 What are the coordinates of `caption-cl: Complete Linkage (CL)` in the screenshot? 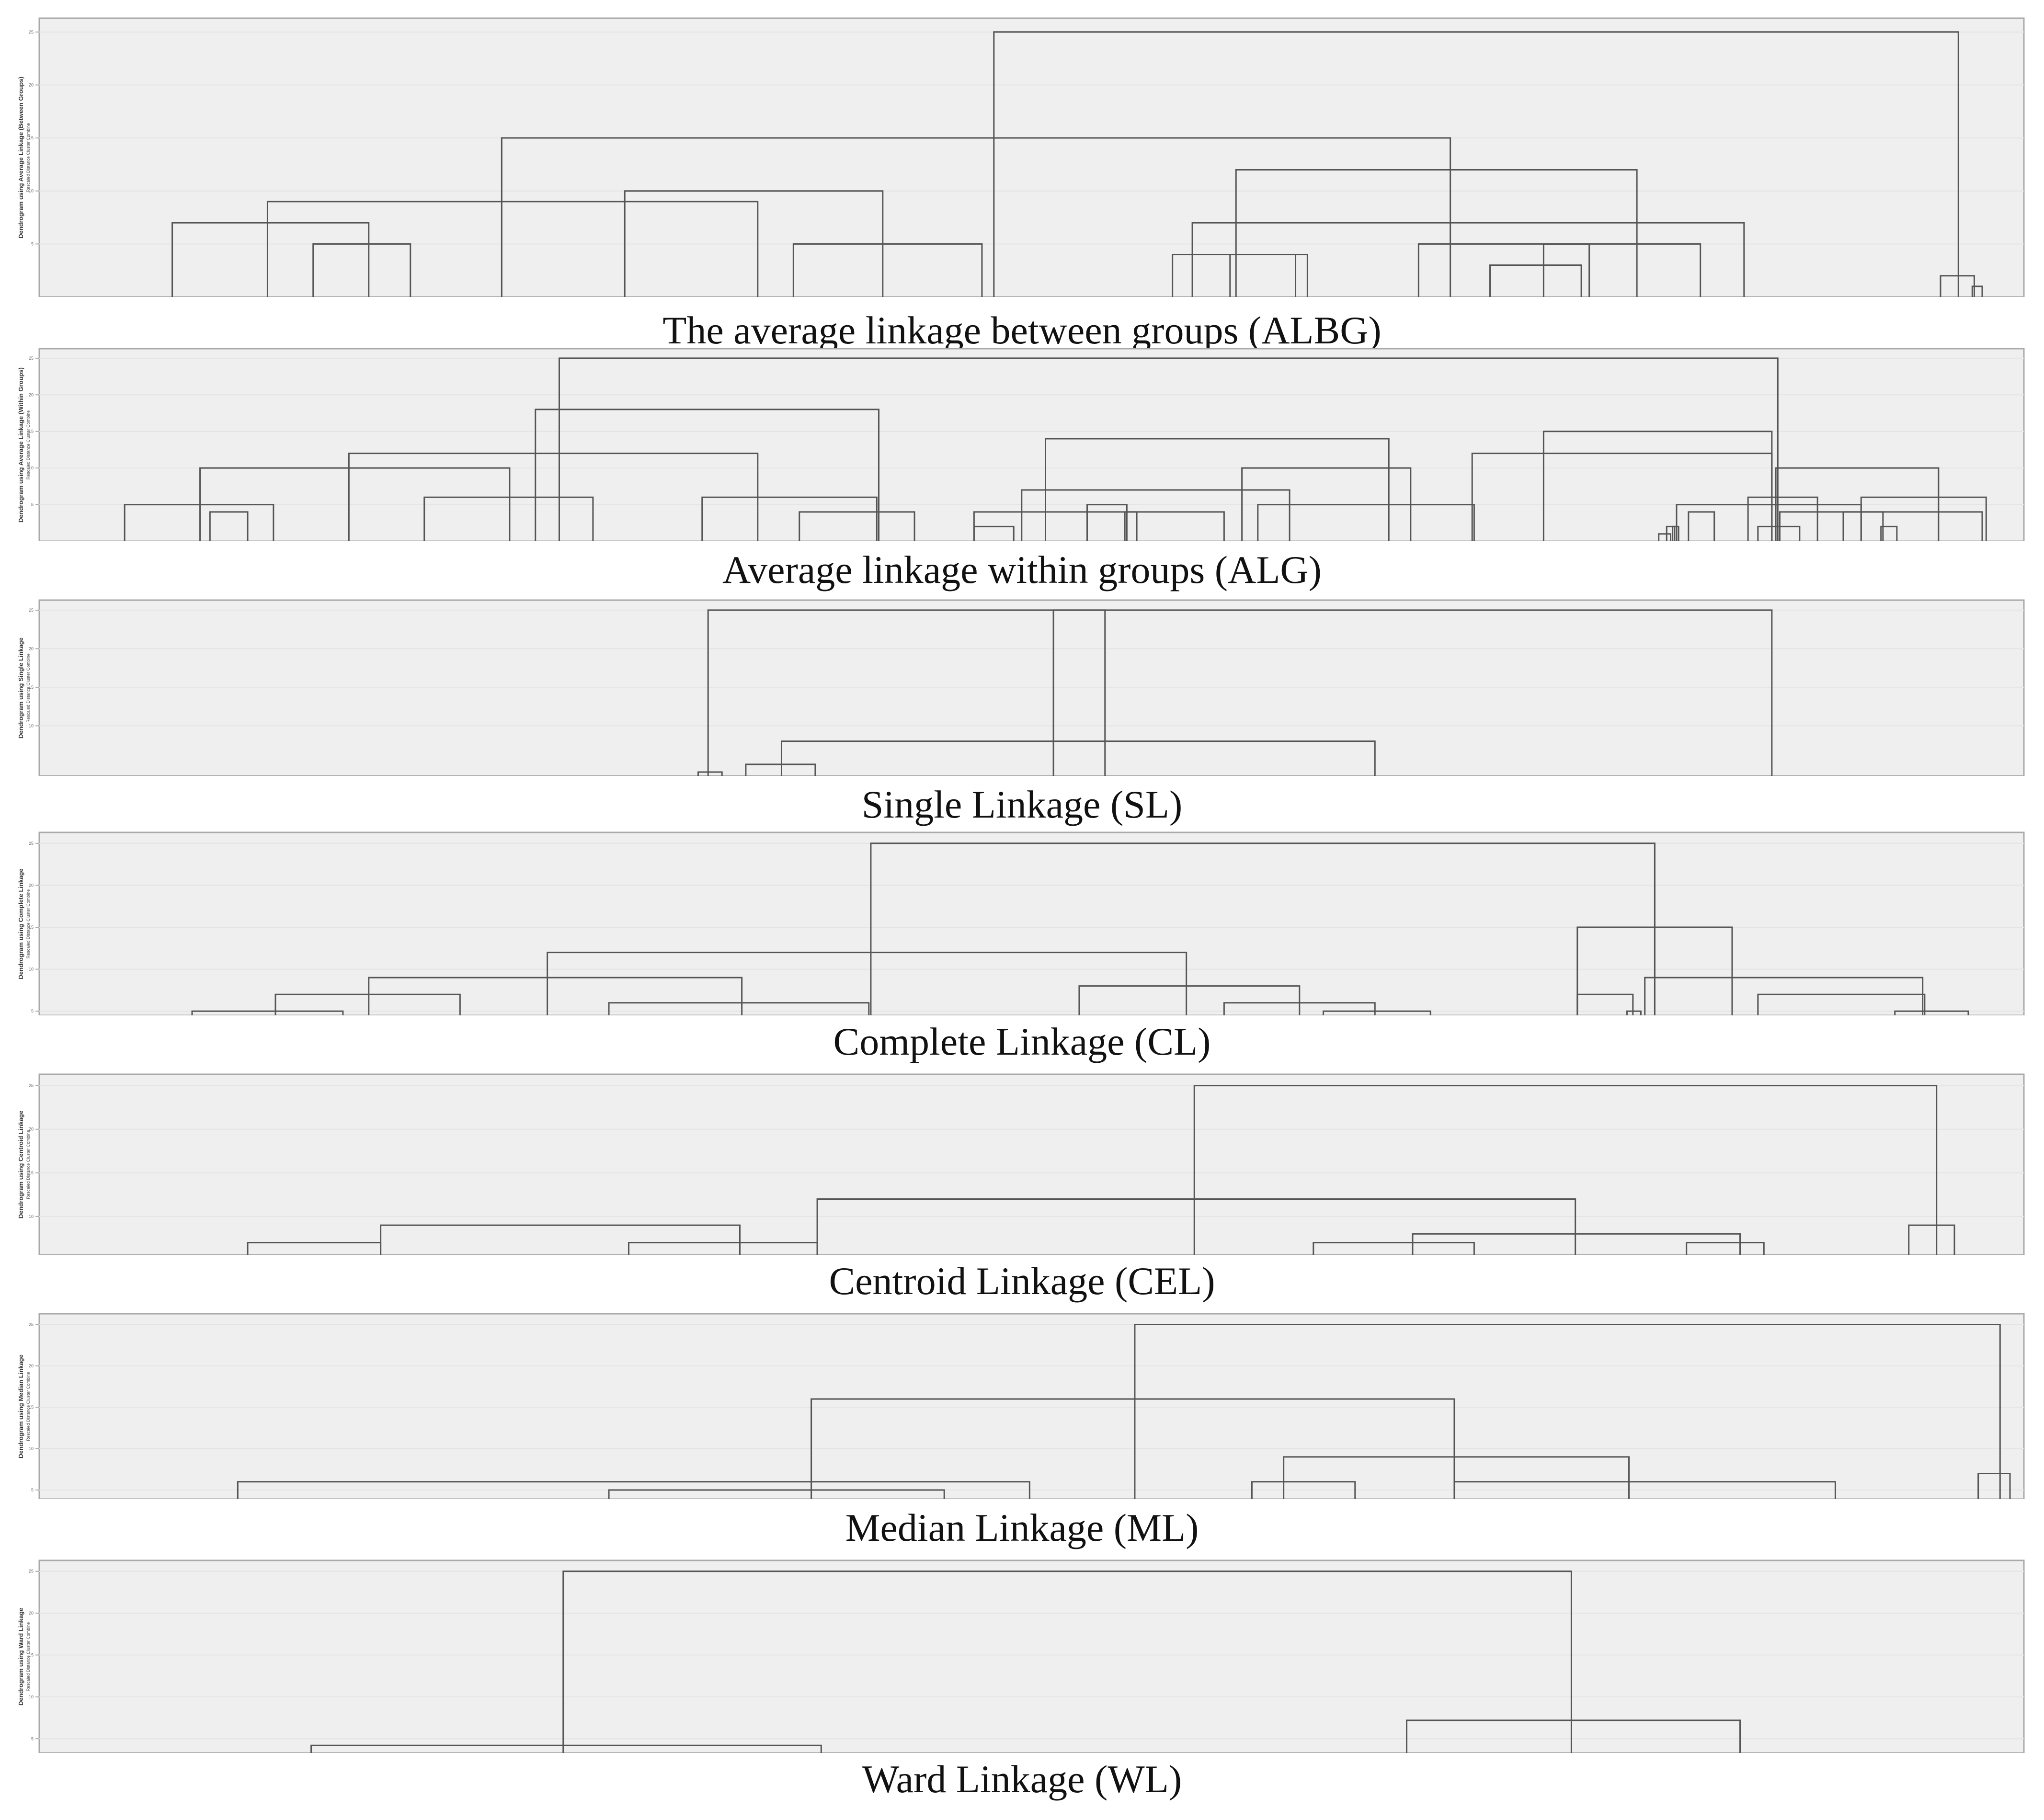 It's located at (1022, 1041).